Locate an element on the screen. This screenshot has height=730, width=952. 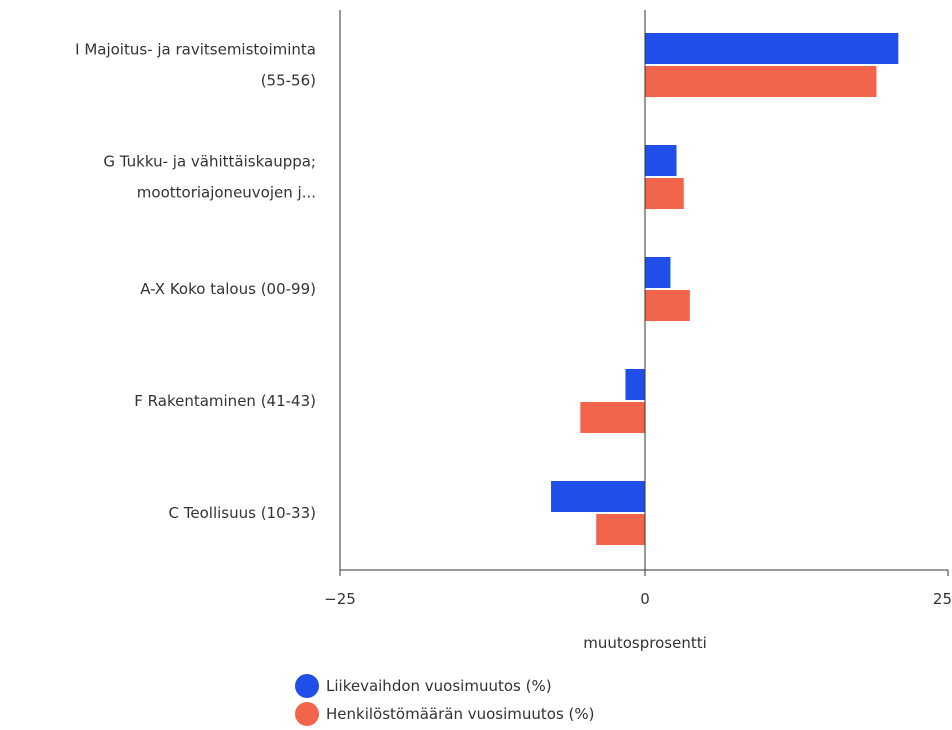
category-label-line: A-X Koko talous (00-99) is located at coordinates (228, 289).